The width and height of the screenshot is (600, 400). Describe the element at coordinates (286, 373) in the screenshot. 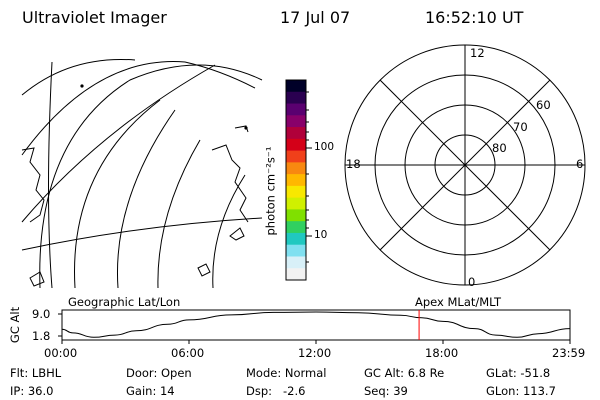

I see `status-mode: Mode: Normal` at that location.